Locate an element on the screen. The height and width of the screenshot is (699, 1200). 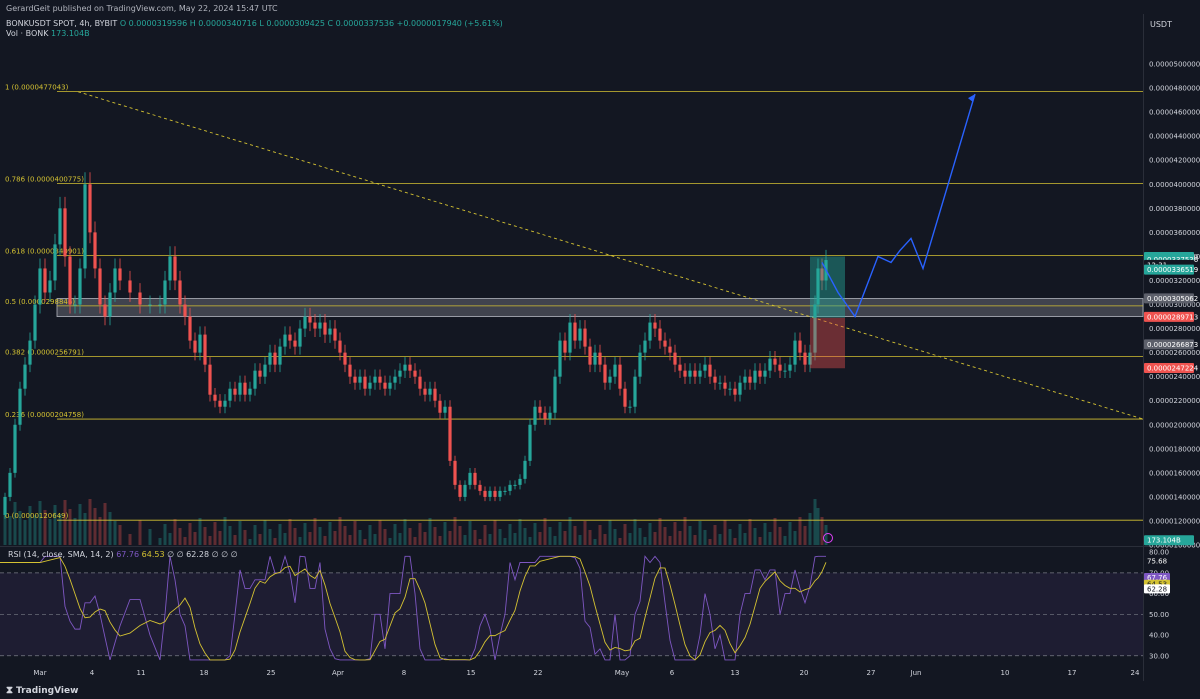
fib-level-label: 0 (0.0000120649) is located at coordinates (37, 516).